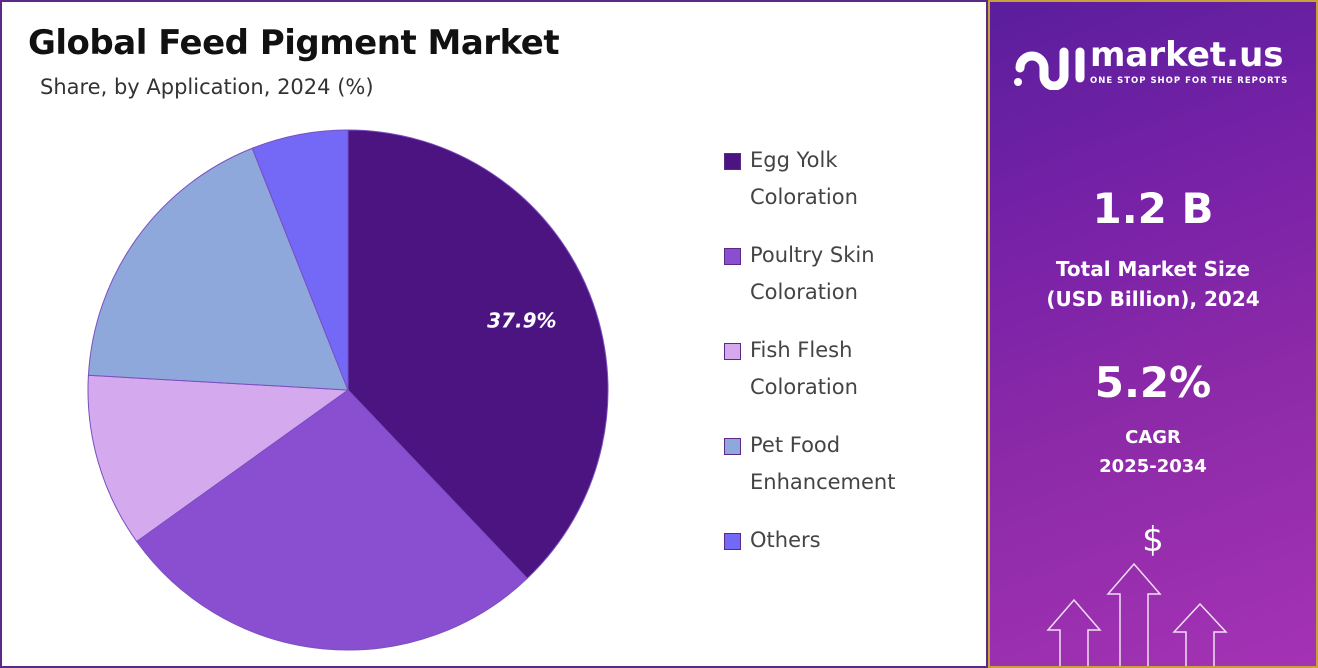 The image size is (1318, 668). I want to click on legend-label: Poultry Skin, so click(812, 255).